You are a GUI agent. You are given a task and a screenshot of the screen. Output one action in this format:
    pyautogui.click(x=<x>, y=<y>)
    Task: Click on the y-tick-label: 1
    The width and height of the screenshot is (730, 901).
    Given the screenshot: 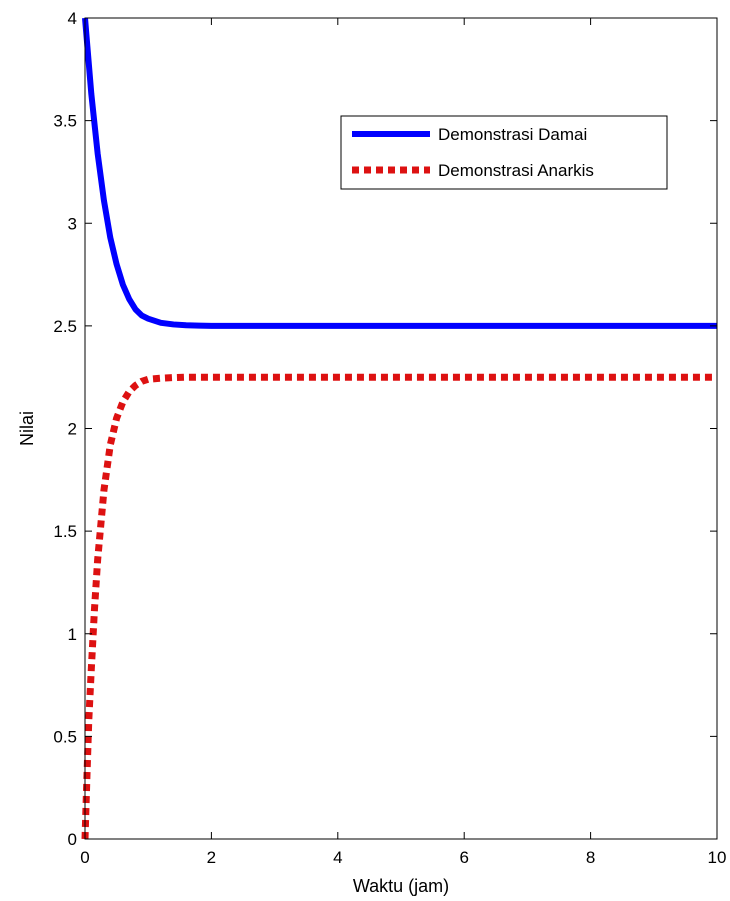 What is the action you would take?
    pyautogui.click(x=72, y=634)
    